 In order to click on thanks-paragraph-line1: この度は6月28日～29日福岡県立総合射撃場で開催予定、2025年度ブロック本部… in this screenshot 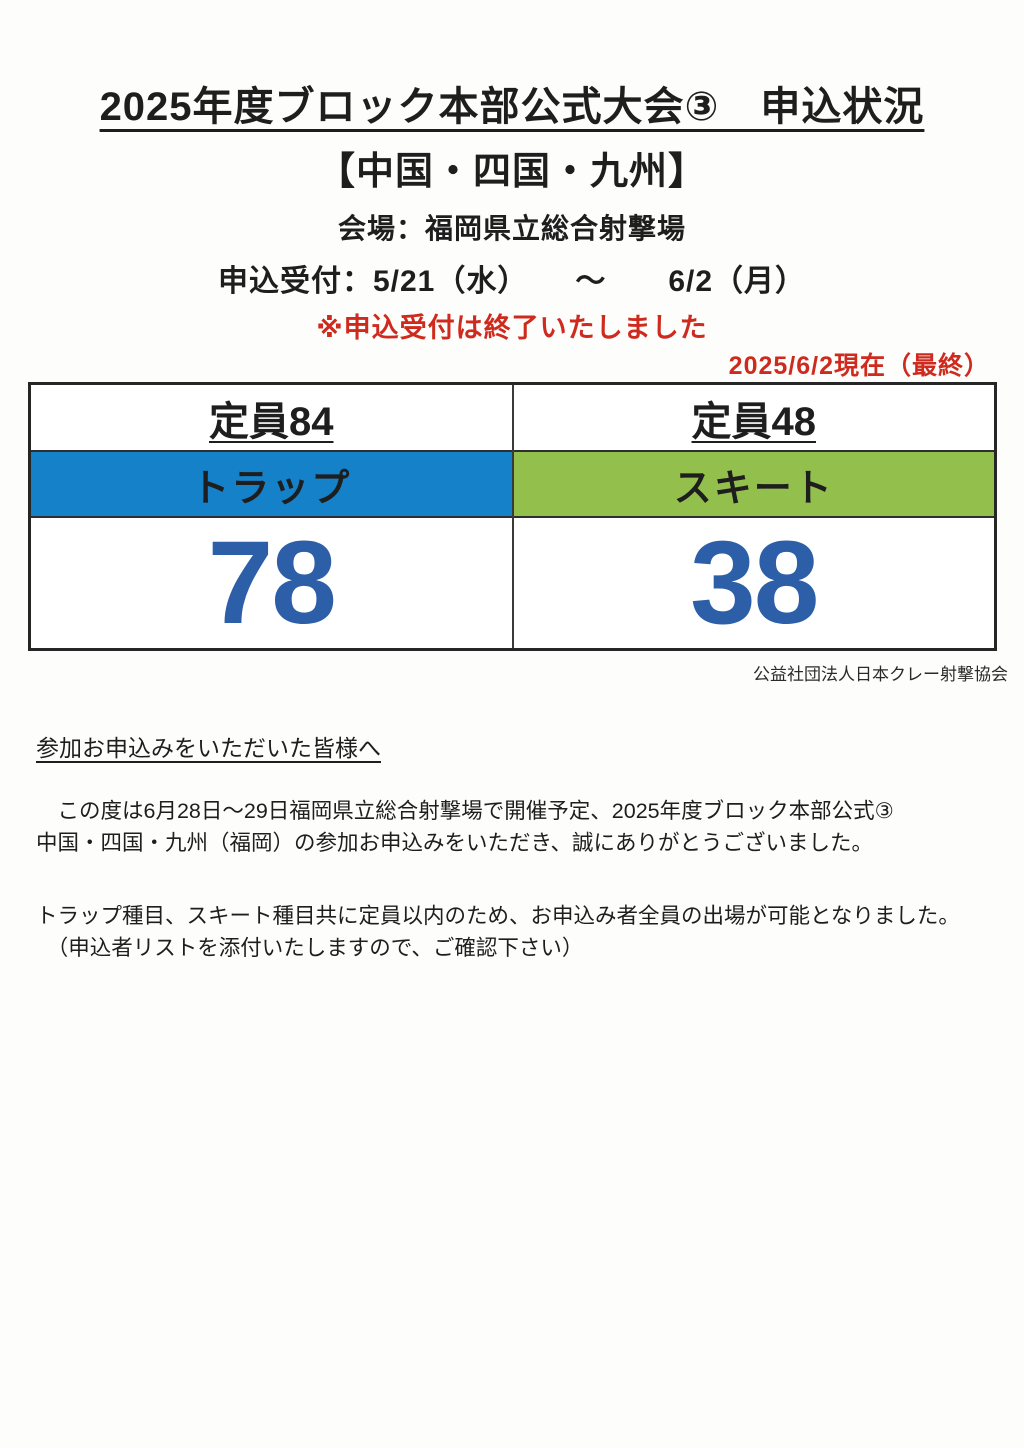, I will do `click(465, 811)`.